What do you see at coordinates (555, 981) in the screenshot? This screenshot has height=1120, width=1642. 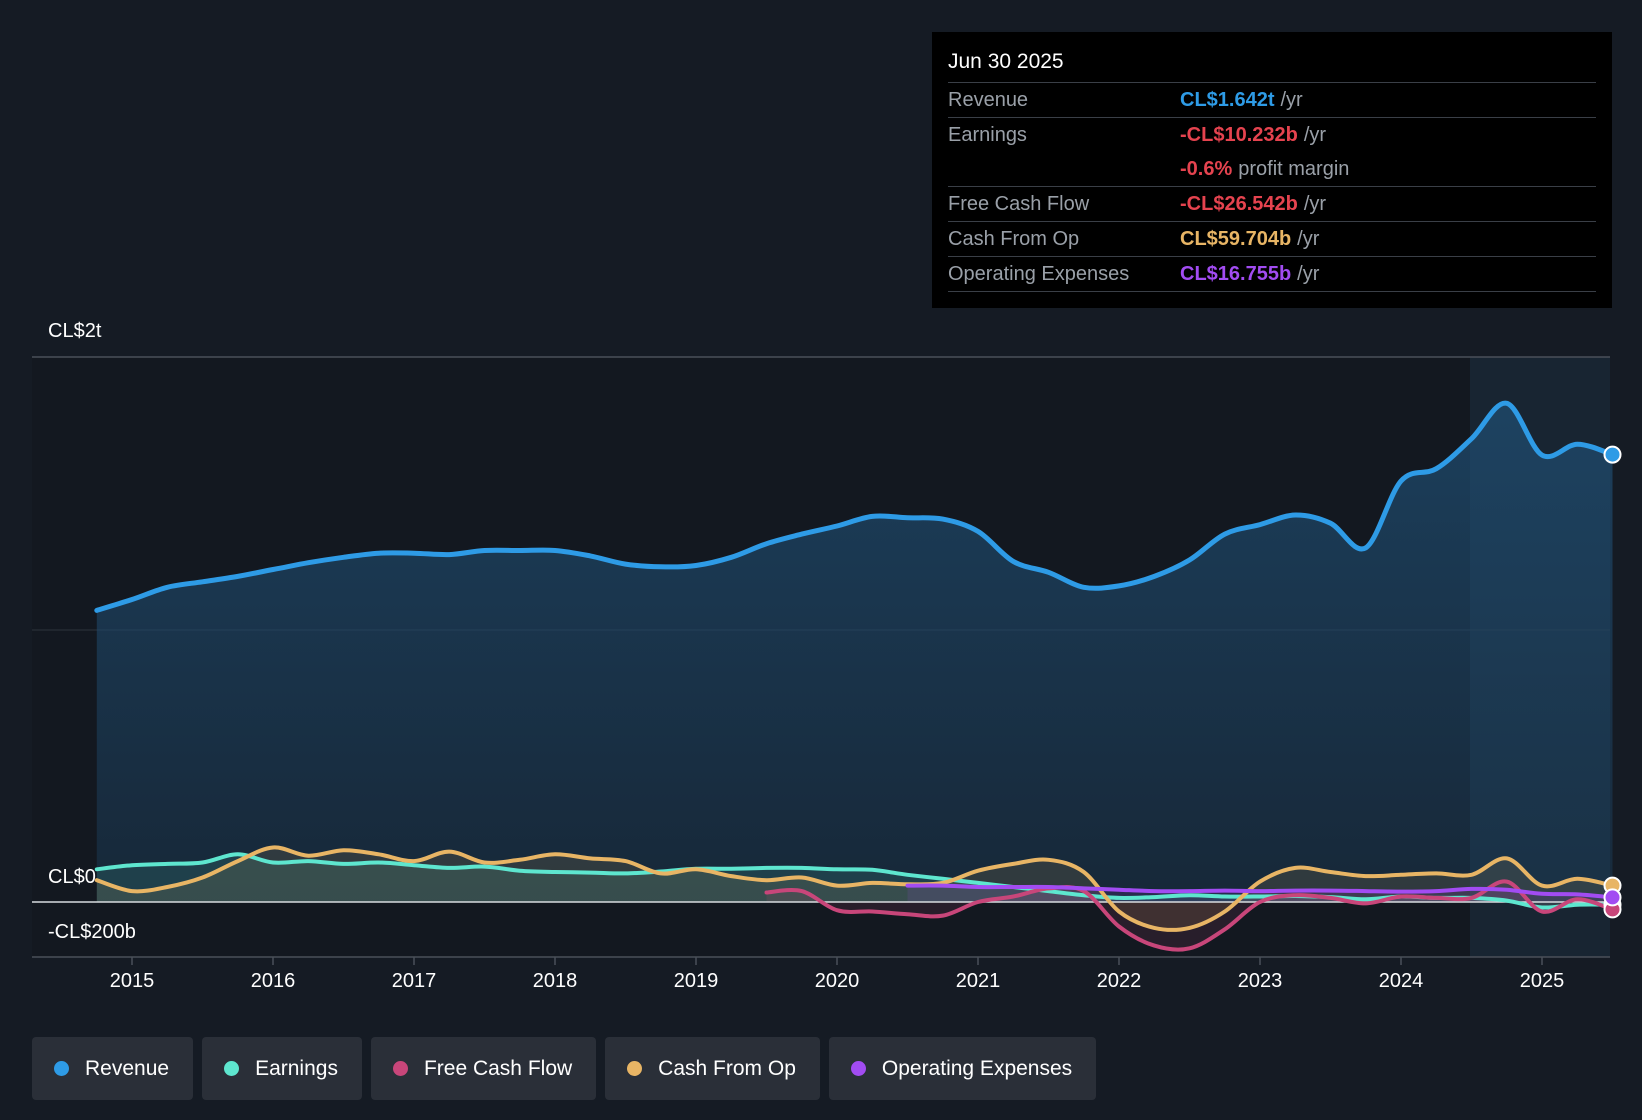 I see `x-tick-label: 2018` at bounding box center [555, 981].